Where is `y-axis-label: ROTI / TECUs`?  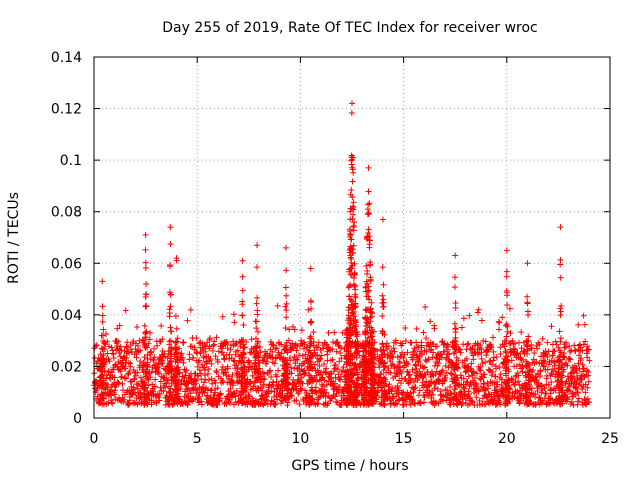
y-axis-label: ROTI / TECUs is located at coordinates (14, 238).